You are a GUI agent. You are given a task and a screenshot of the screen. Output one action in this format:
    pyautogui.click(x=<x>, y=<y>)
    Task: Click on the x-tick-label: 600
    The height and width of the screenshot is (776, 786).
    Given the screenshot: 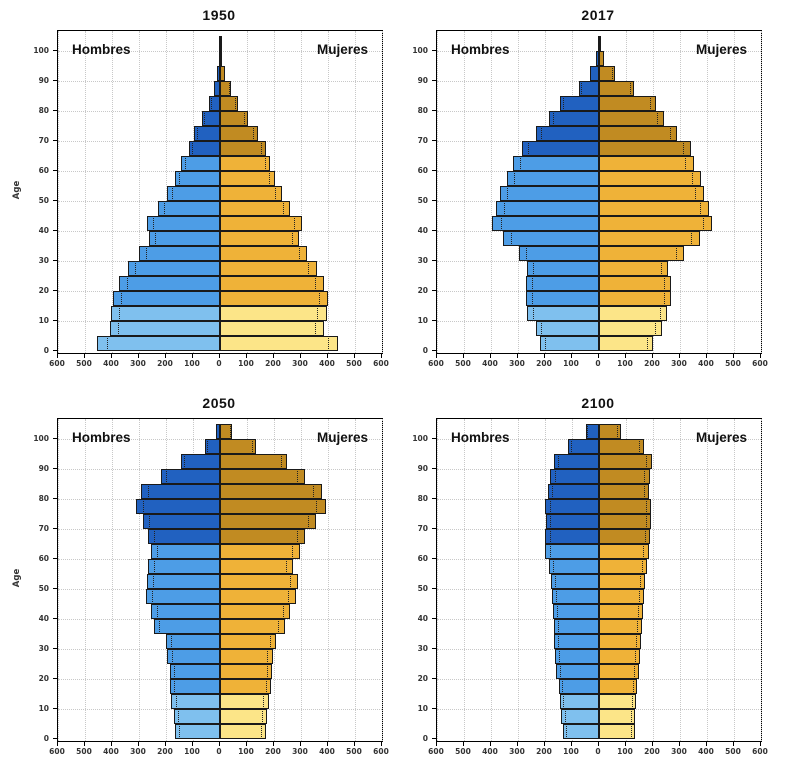 What is the action you would take?
    pyautogui.click(x=57, y=363)
    